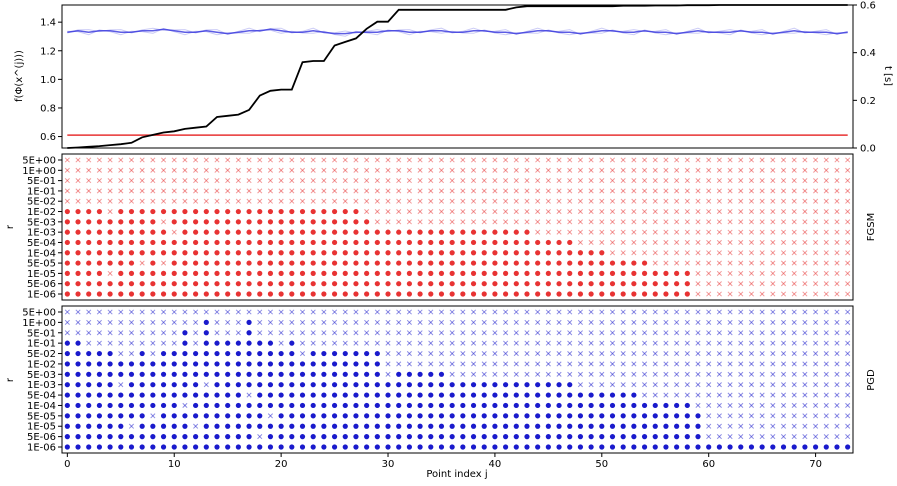 The width and height of the screenshot is (897, 486). I want to click on y-tick-label: 1E-03, so click(41, 233).